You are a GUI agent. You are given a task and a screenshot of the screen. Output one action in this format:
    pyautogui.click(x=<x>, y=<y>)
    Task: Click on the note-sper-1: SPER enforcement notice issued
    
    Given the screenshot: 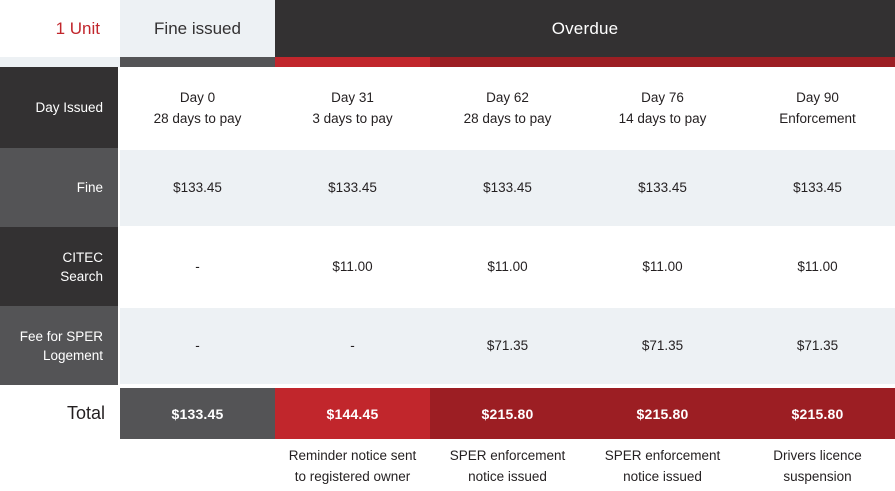 What is the action you would take?
    pyautogui.click(x=507, y=466)
    